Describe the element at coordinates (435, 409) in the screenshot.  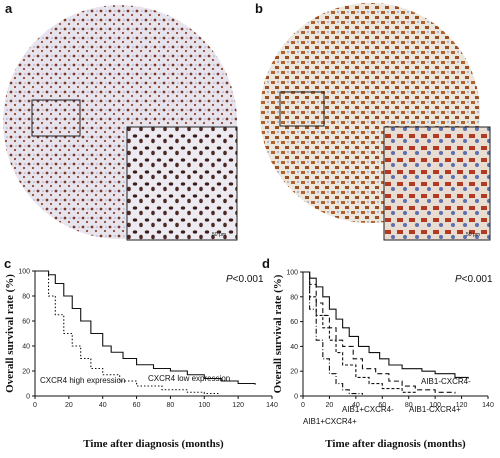
I see `curve-label: AIB1-CXCR4+` at that location.